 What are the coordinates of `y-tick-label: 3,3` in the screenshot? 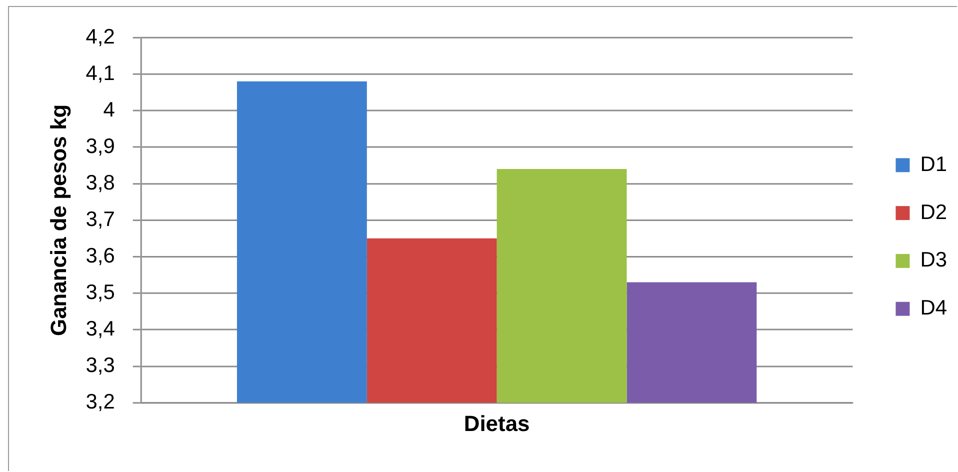 It's located at (100, 366).